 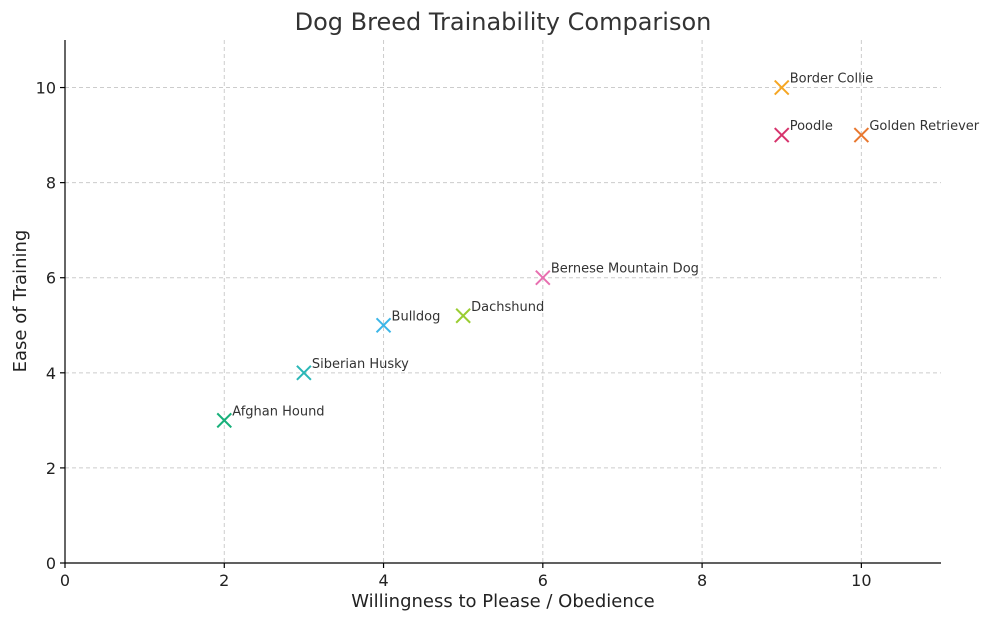 I want to click on point-siberian-husky: Siberian Husky, so click(x=352, y=369).